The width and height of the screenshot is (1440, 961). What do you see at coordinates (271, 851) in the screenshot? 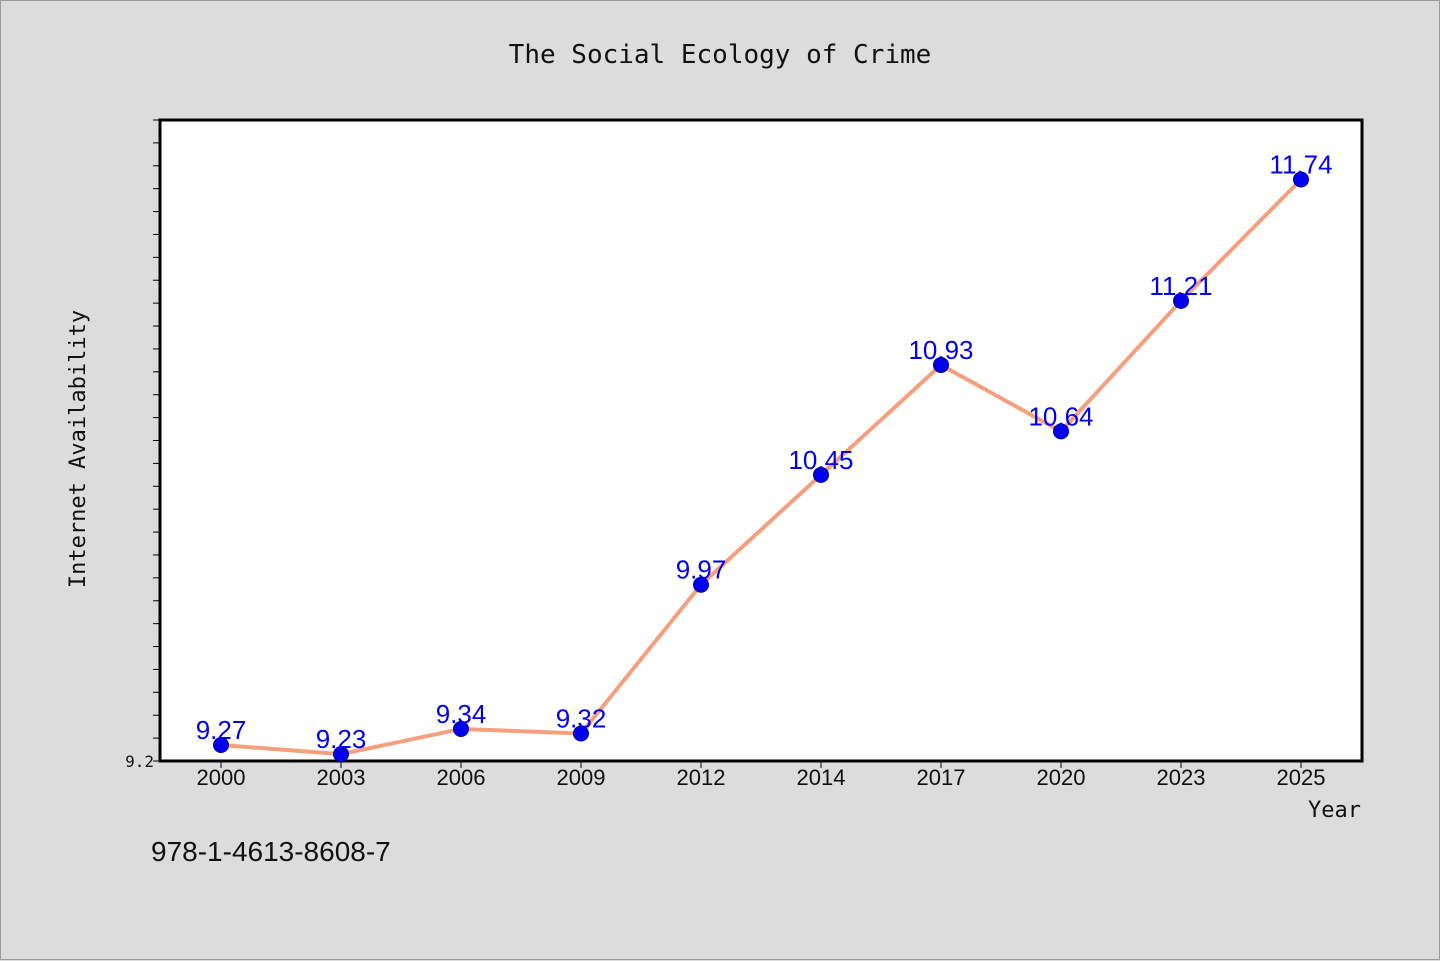
I see `isbn-text: 978-1-4613-8608-7` at bounding box center [271, 851].